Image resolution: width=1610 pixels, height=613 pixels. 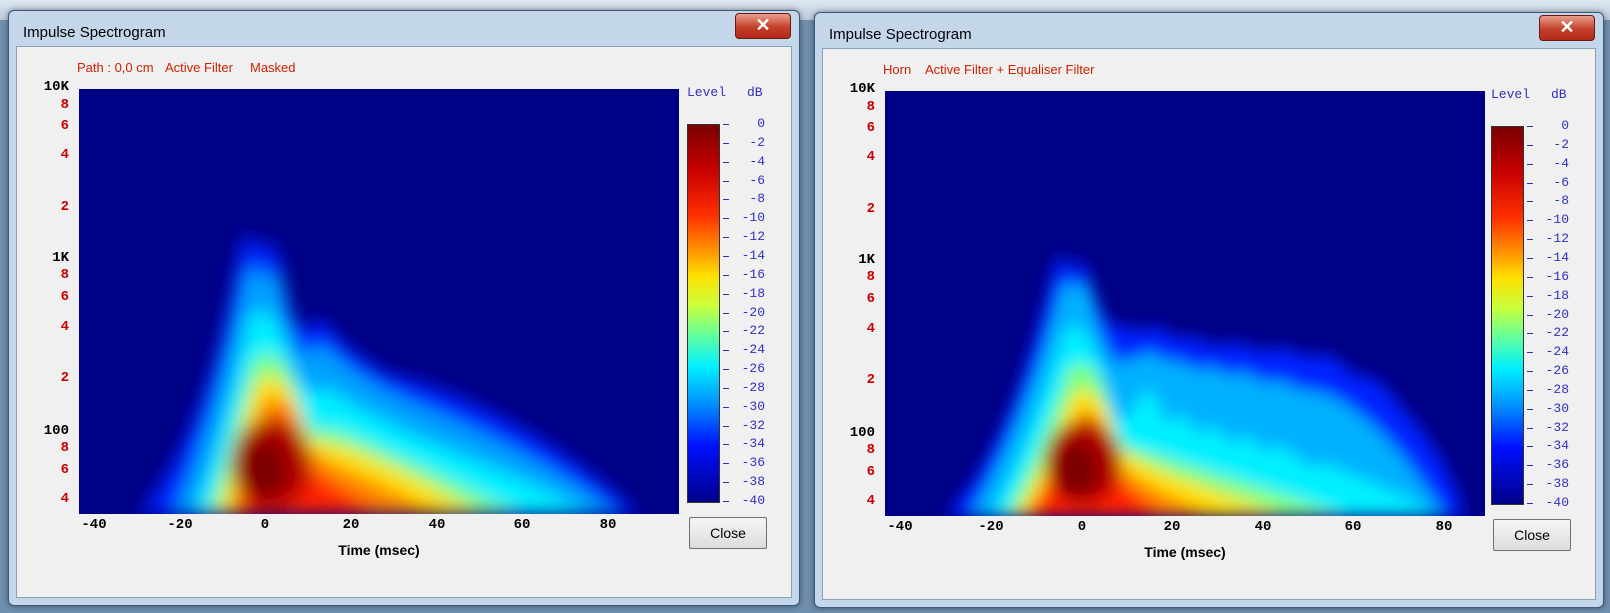 I want to click on spectrogram-heatmap, so click(x=1205, y=386).